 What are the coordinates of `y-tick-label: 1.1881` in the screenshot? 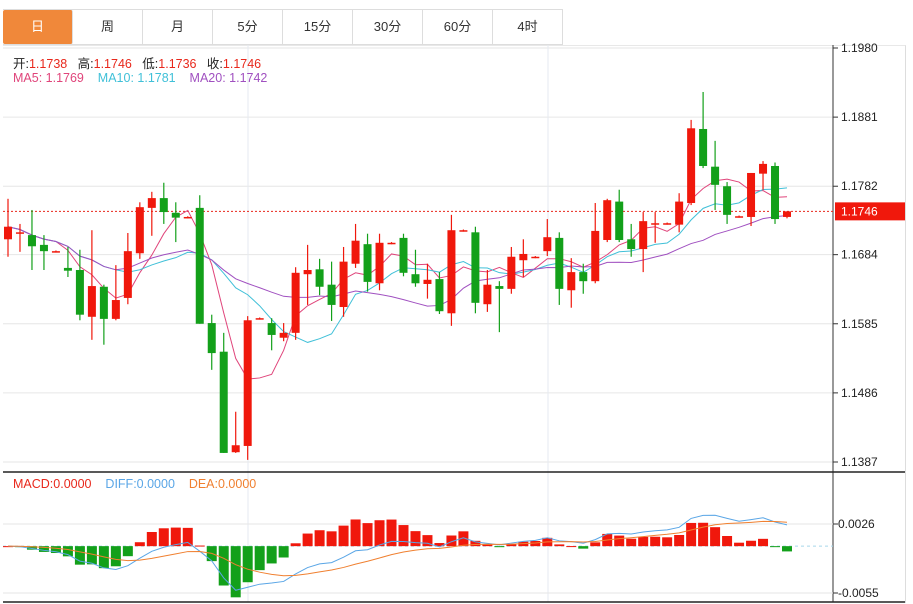 It's located at (859, 117).